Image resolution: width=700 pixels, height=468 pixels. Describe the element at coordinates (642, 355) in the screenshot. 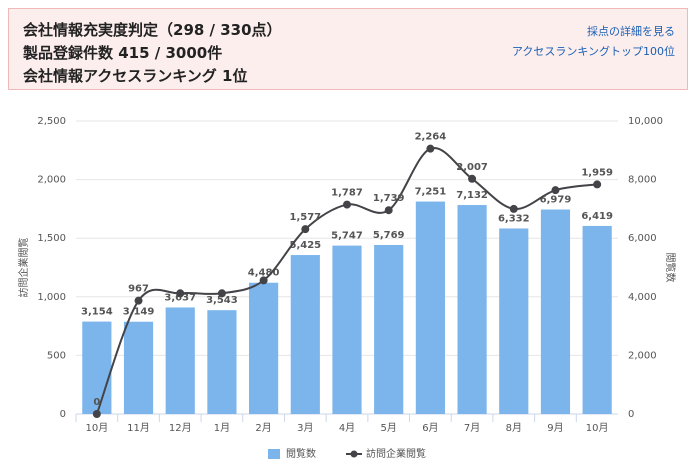

I see `y2-tick-label: 2,000` at that location.